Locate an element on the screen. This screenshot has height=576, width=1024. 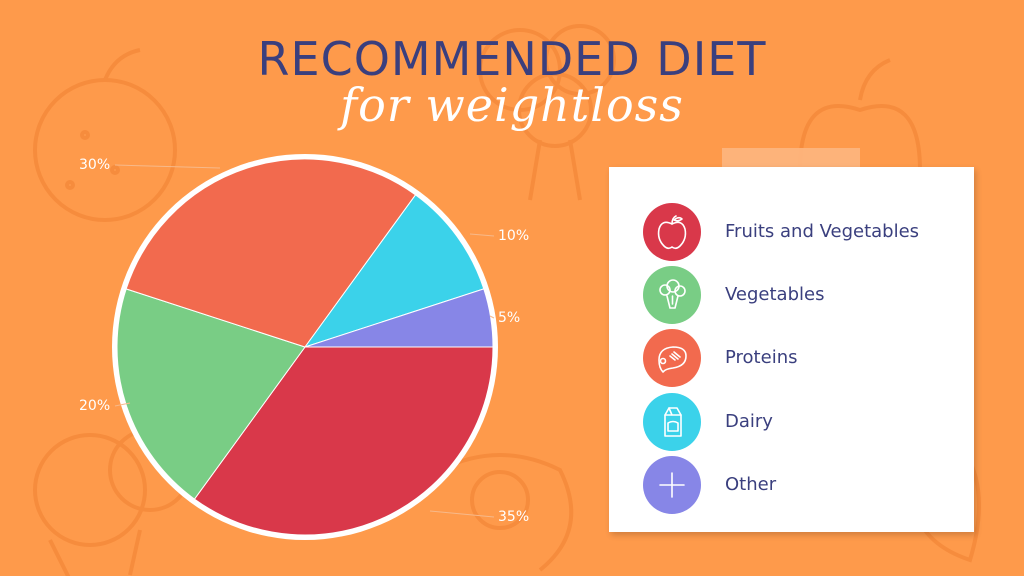
legend-item-other: Other is located at coordinates (803, 486).